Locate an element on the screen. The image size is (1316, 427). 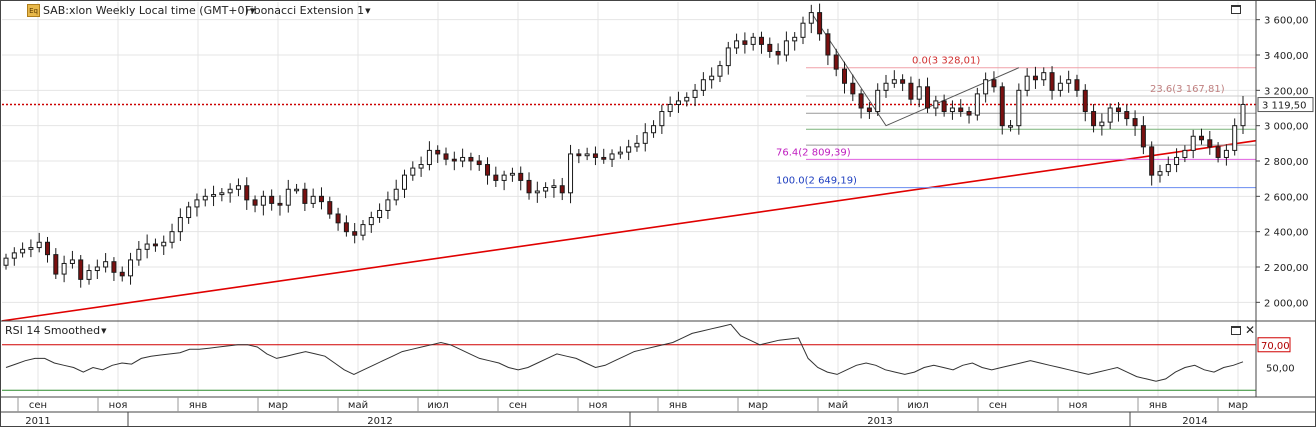
month-label: сен is located at coordinates (518, 405).